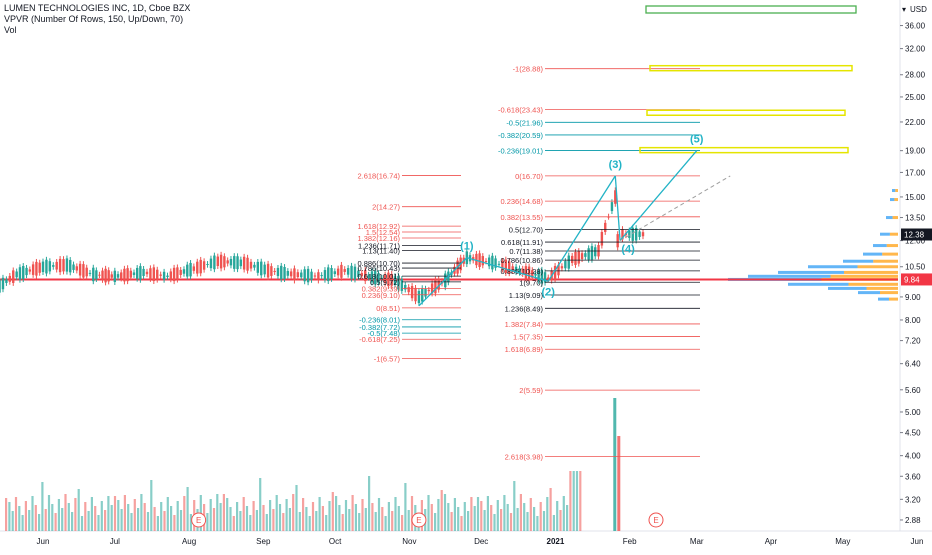  I want to click on legend-volume: Vol, so click(10, 30).